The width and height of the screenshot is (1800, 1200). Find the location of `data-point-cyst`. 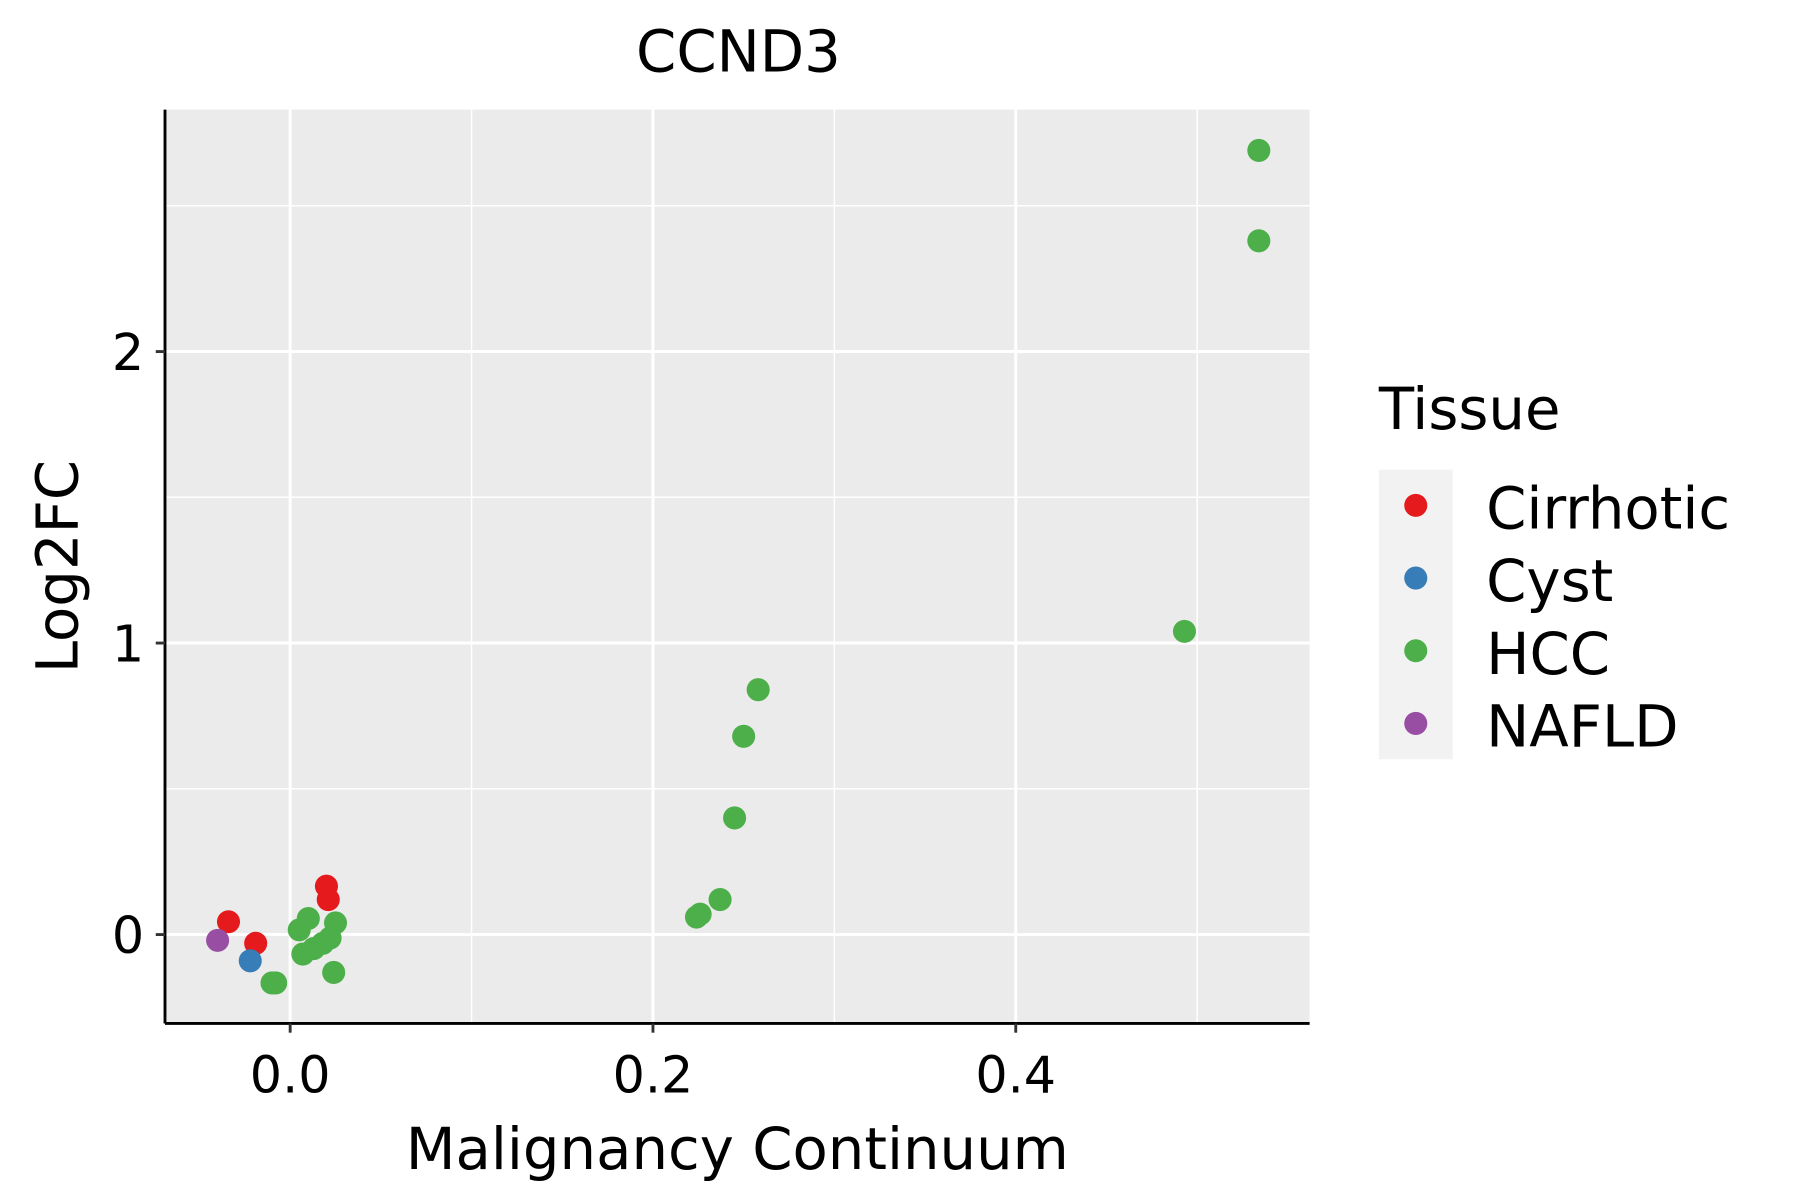

data-point-cyst is located at coordinates (250, 961).